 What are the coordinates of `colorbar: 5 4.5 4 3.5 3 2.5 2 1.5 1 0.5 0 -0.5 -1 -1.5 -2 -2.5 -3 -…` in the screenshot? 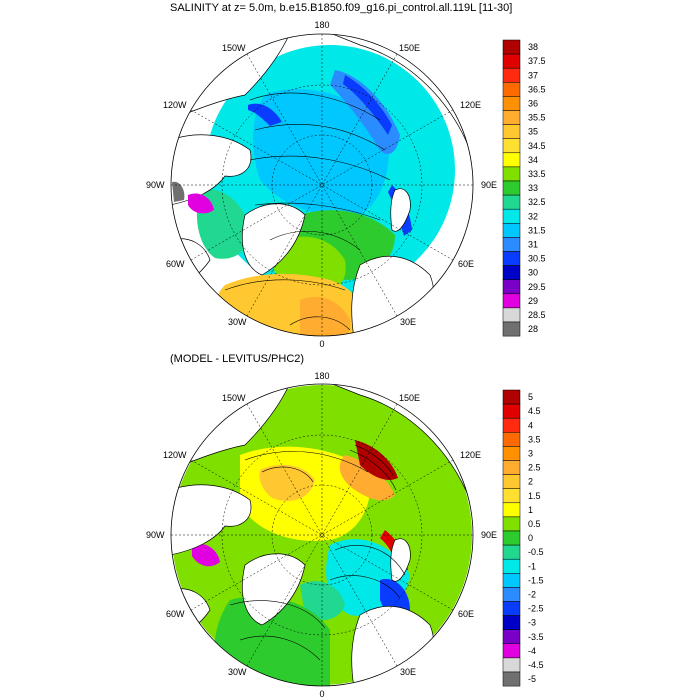 It's located at (523, 538).